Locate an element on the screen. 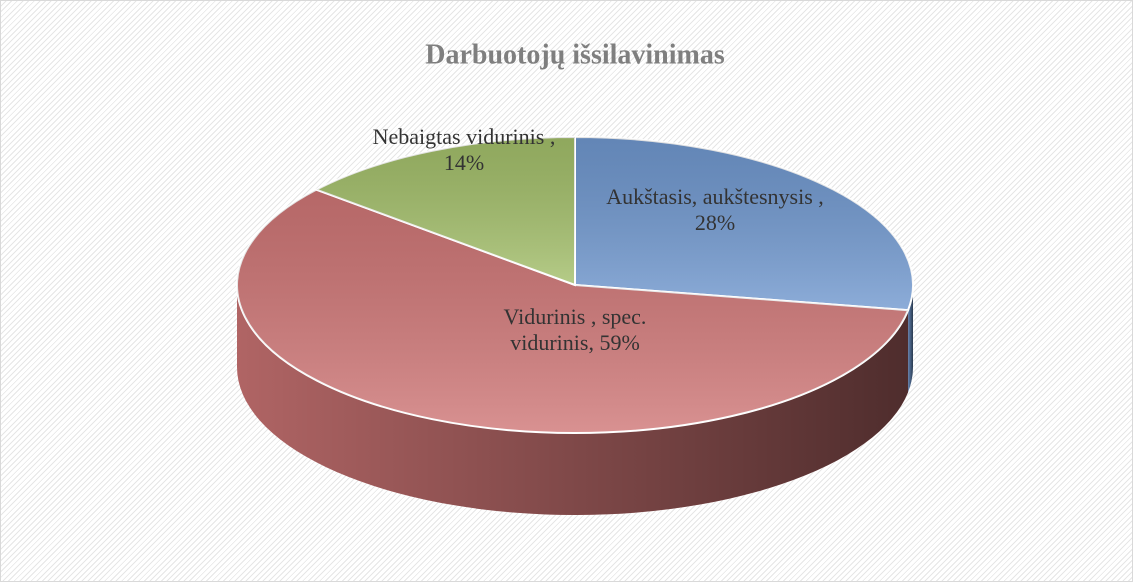  data-label: Nebaigtas vidurinis, 14% is located at coordinates (464, 150).